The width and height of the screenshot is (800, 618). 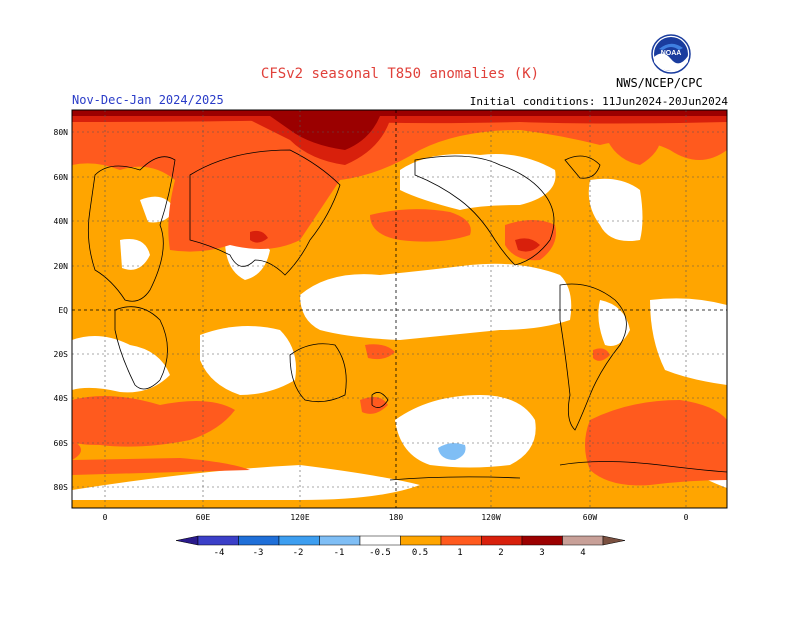 I want to click on colorbar-label-1: 1, so click(x=460, y=553).